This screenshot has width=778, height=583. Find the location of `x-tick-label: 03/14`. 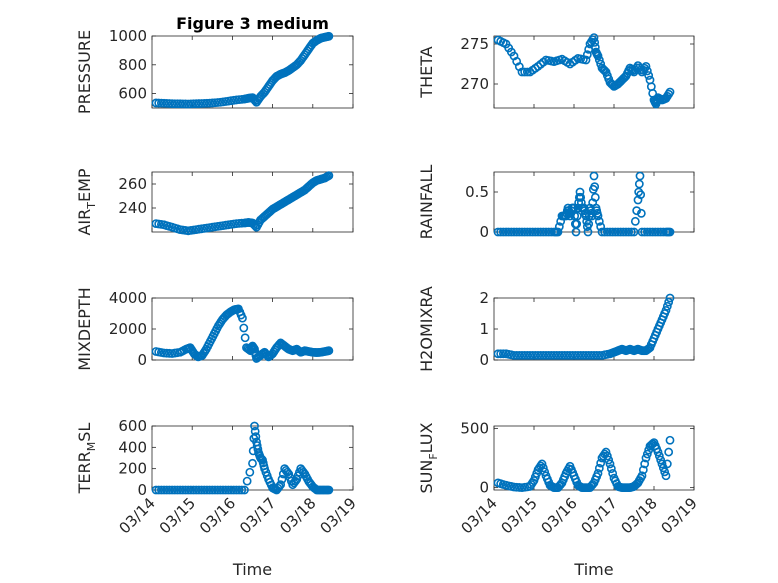

x-tick-label: 03/14 is located at coordinates (479, 515).